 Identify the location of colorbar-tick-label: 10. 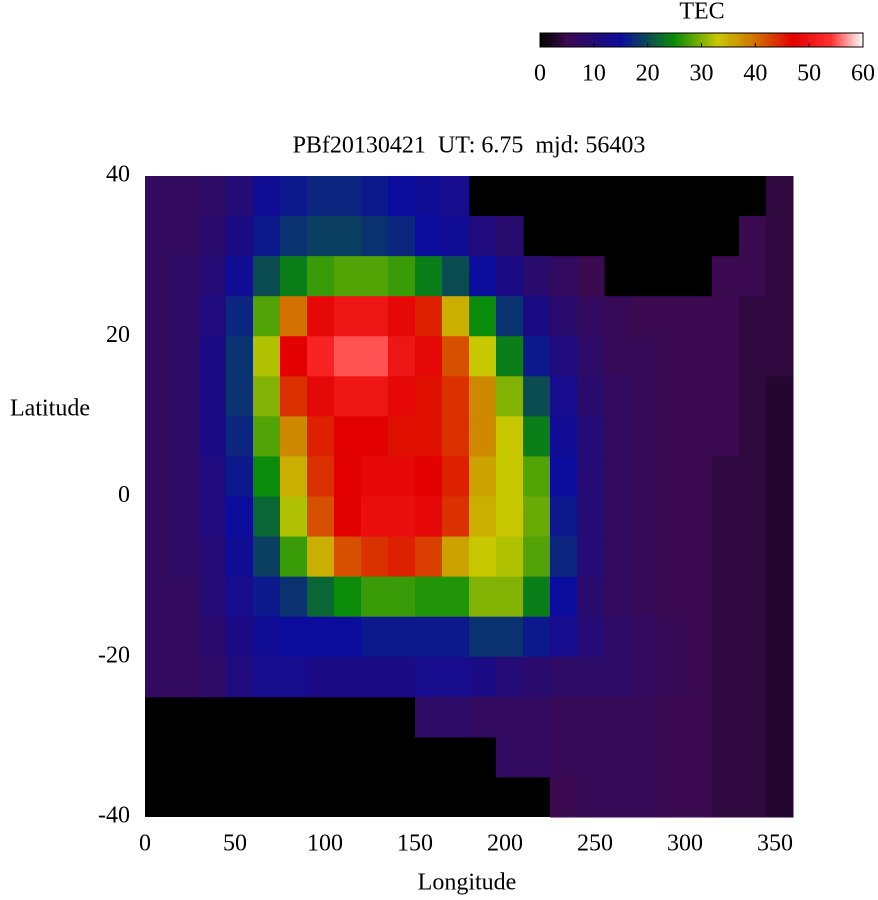
(594, 74).